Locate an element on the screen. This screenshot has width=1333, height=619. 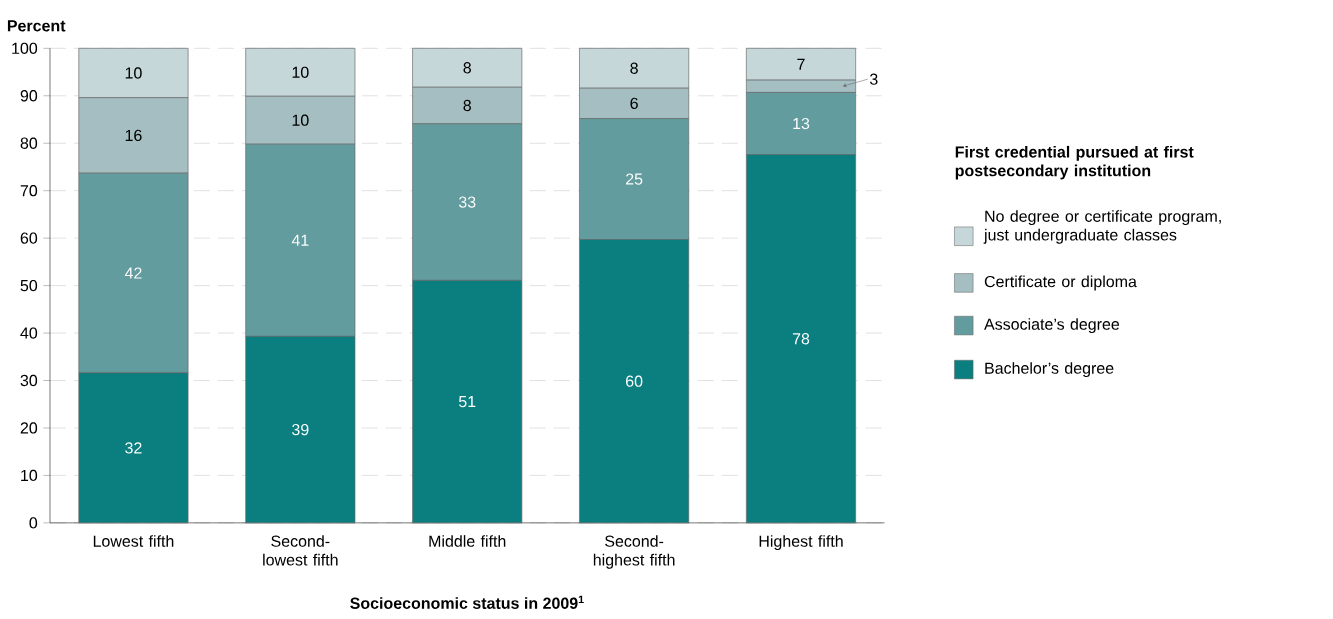
data-label: 78 is located at coordinates (801, 339).